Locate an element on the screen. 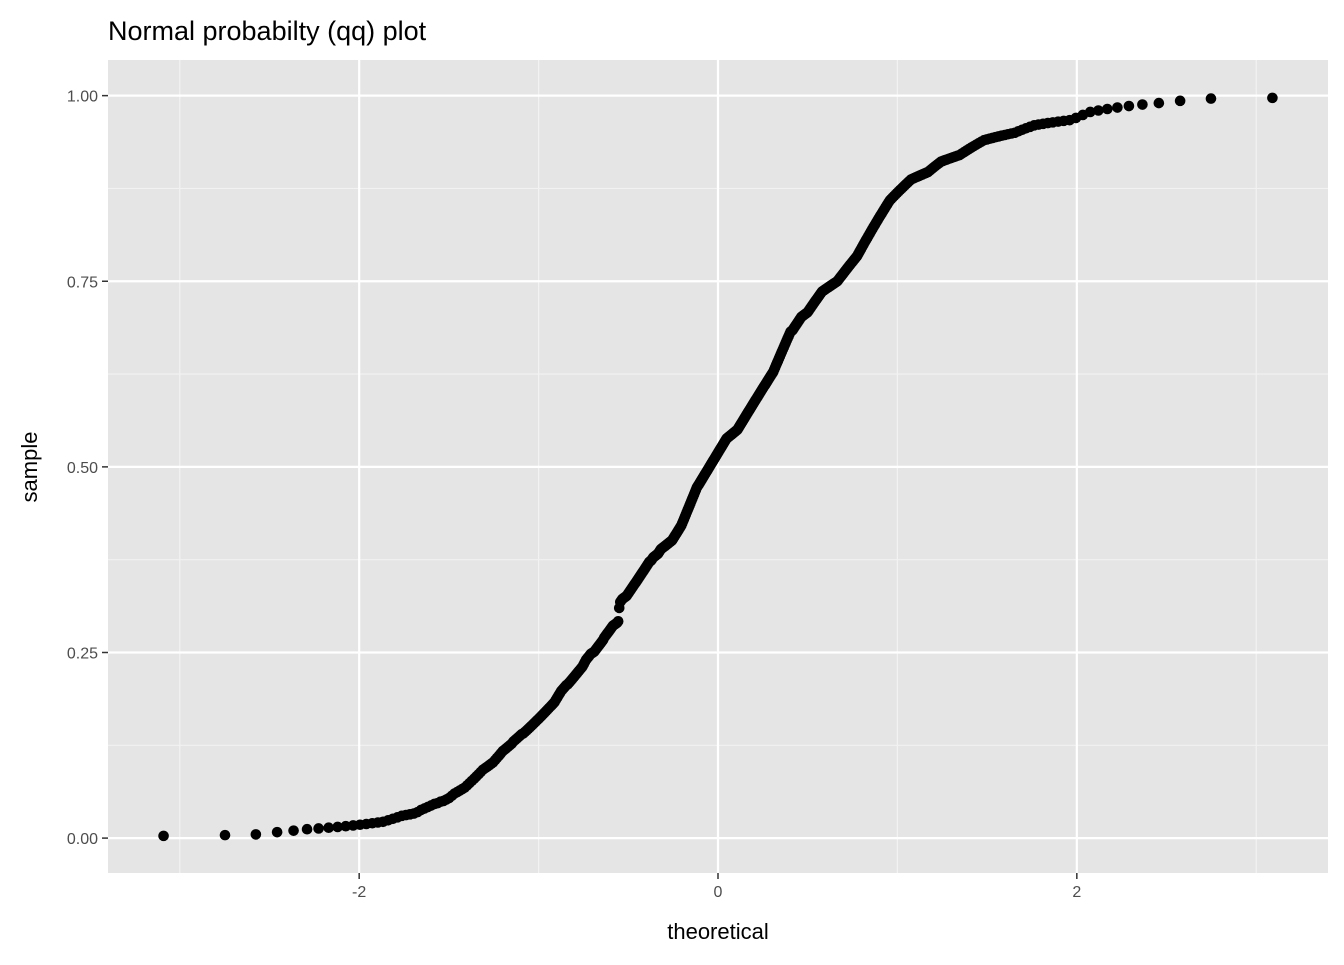 The image size is (1344, 965). x-axis: -2 0 2 is located at coordinates (716, 887).